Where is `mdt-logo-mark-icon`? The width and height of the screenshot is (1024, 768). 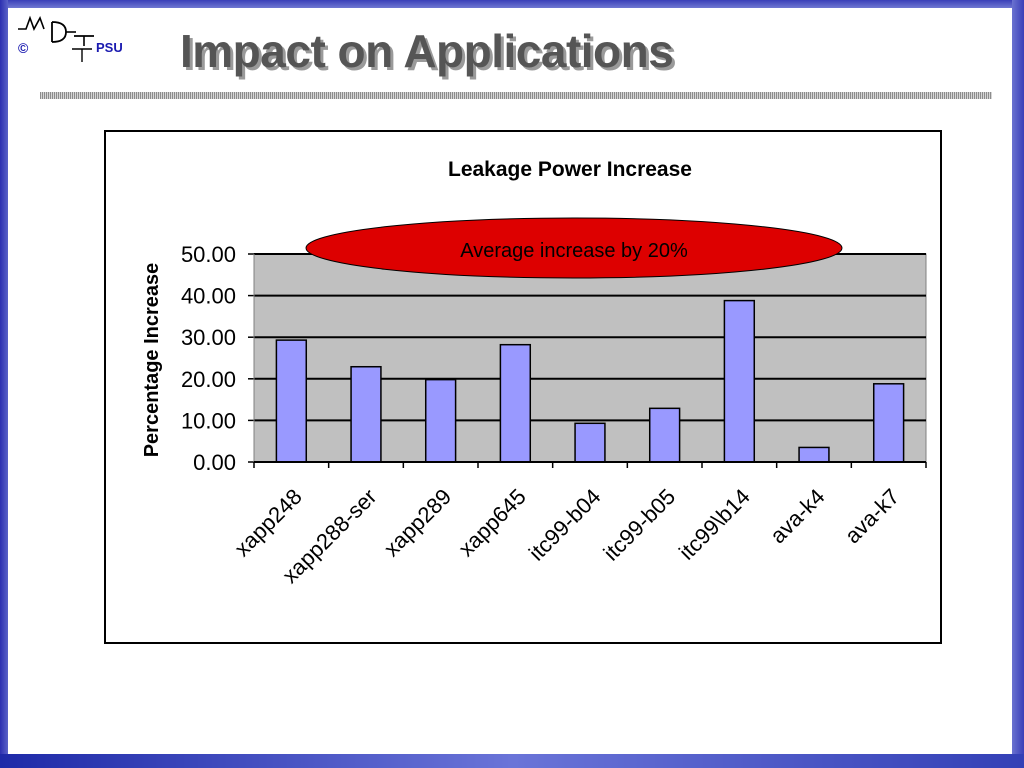
mdt-logo-mark-icon is located at coordinates (56, 38).